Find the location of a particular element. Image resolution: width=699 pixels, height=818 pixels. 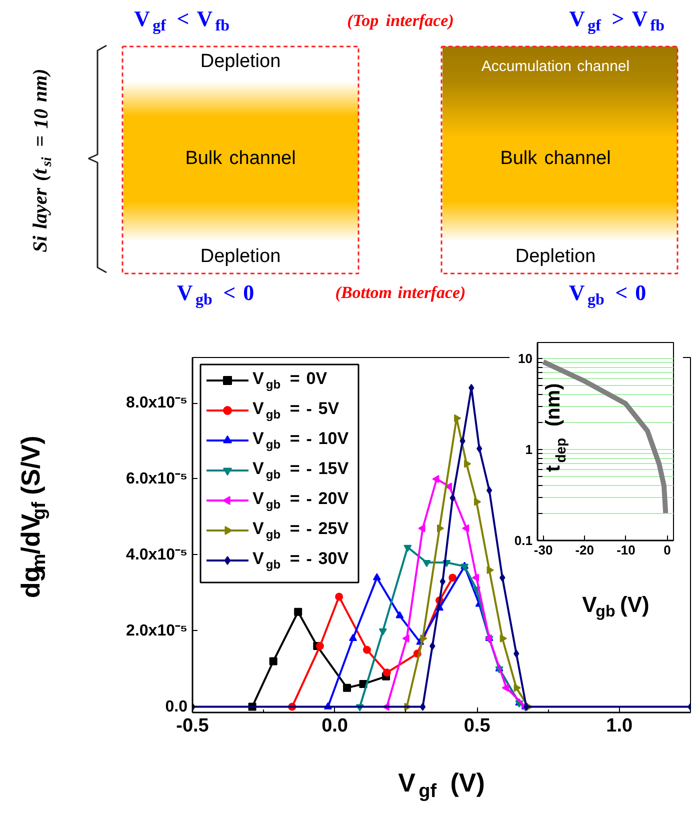

y-axis-title: tdep (nm) is located at coordinates (555, 427).